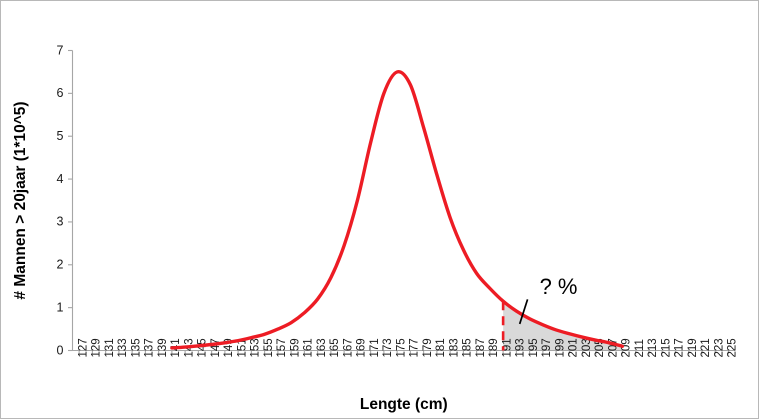 This screenshot has height=419, width=759. I want to click on x-tick-label: 195, so click(534, 347).